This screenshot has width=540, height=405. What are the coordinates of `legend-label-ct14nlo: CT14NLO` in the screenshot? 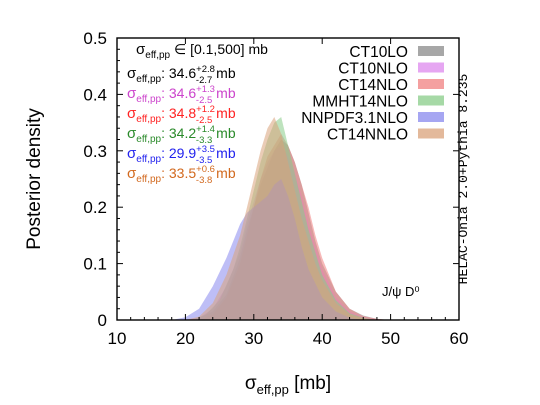 It's located at (373, 85).